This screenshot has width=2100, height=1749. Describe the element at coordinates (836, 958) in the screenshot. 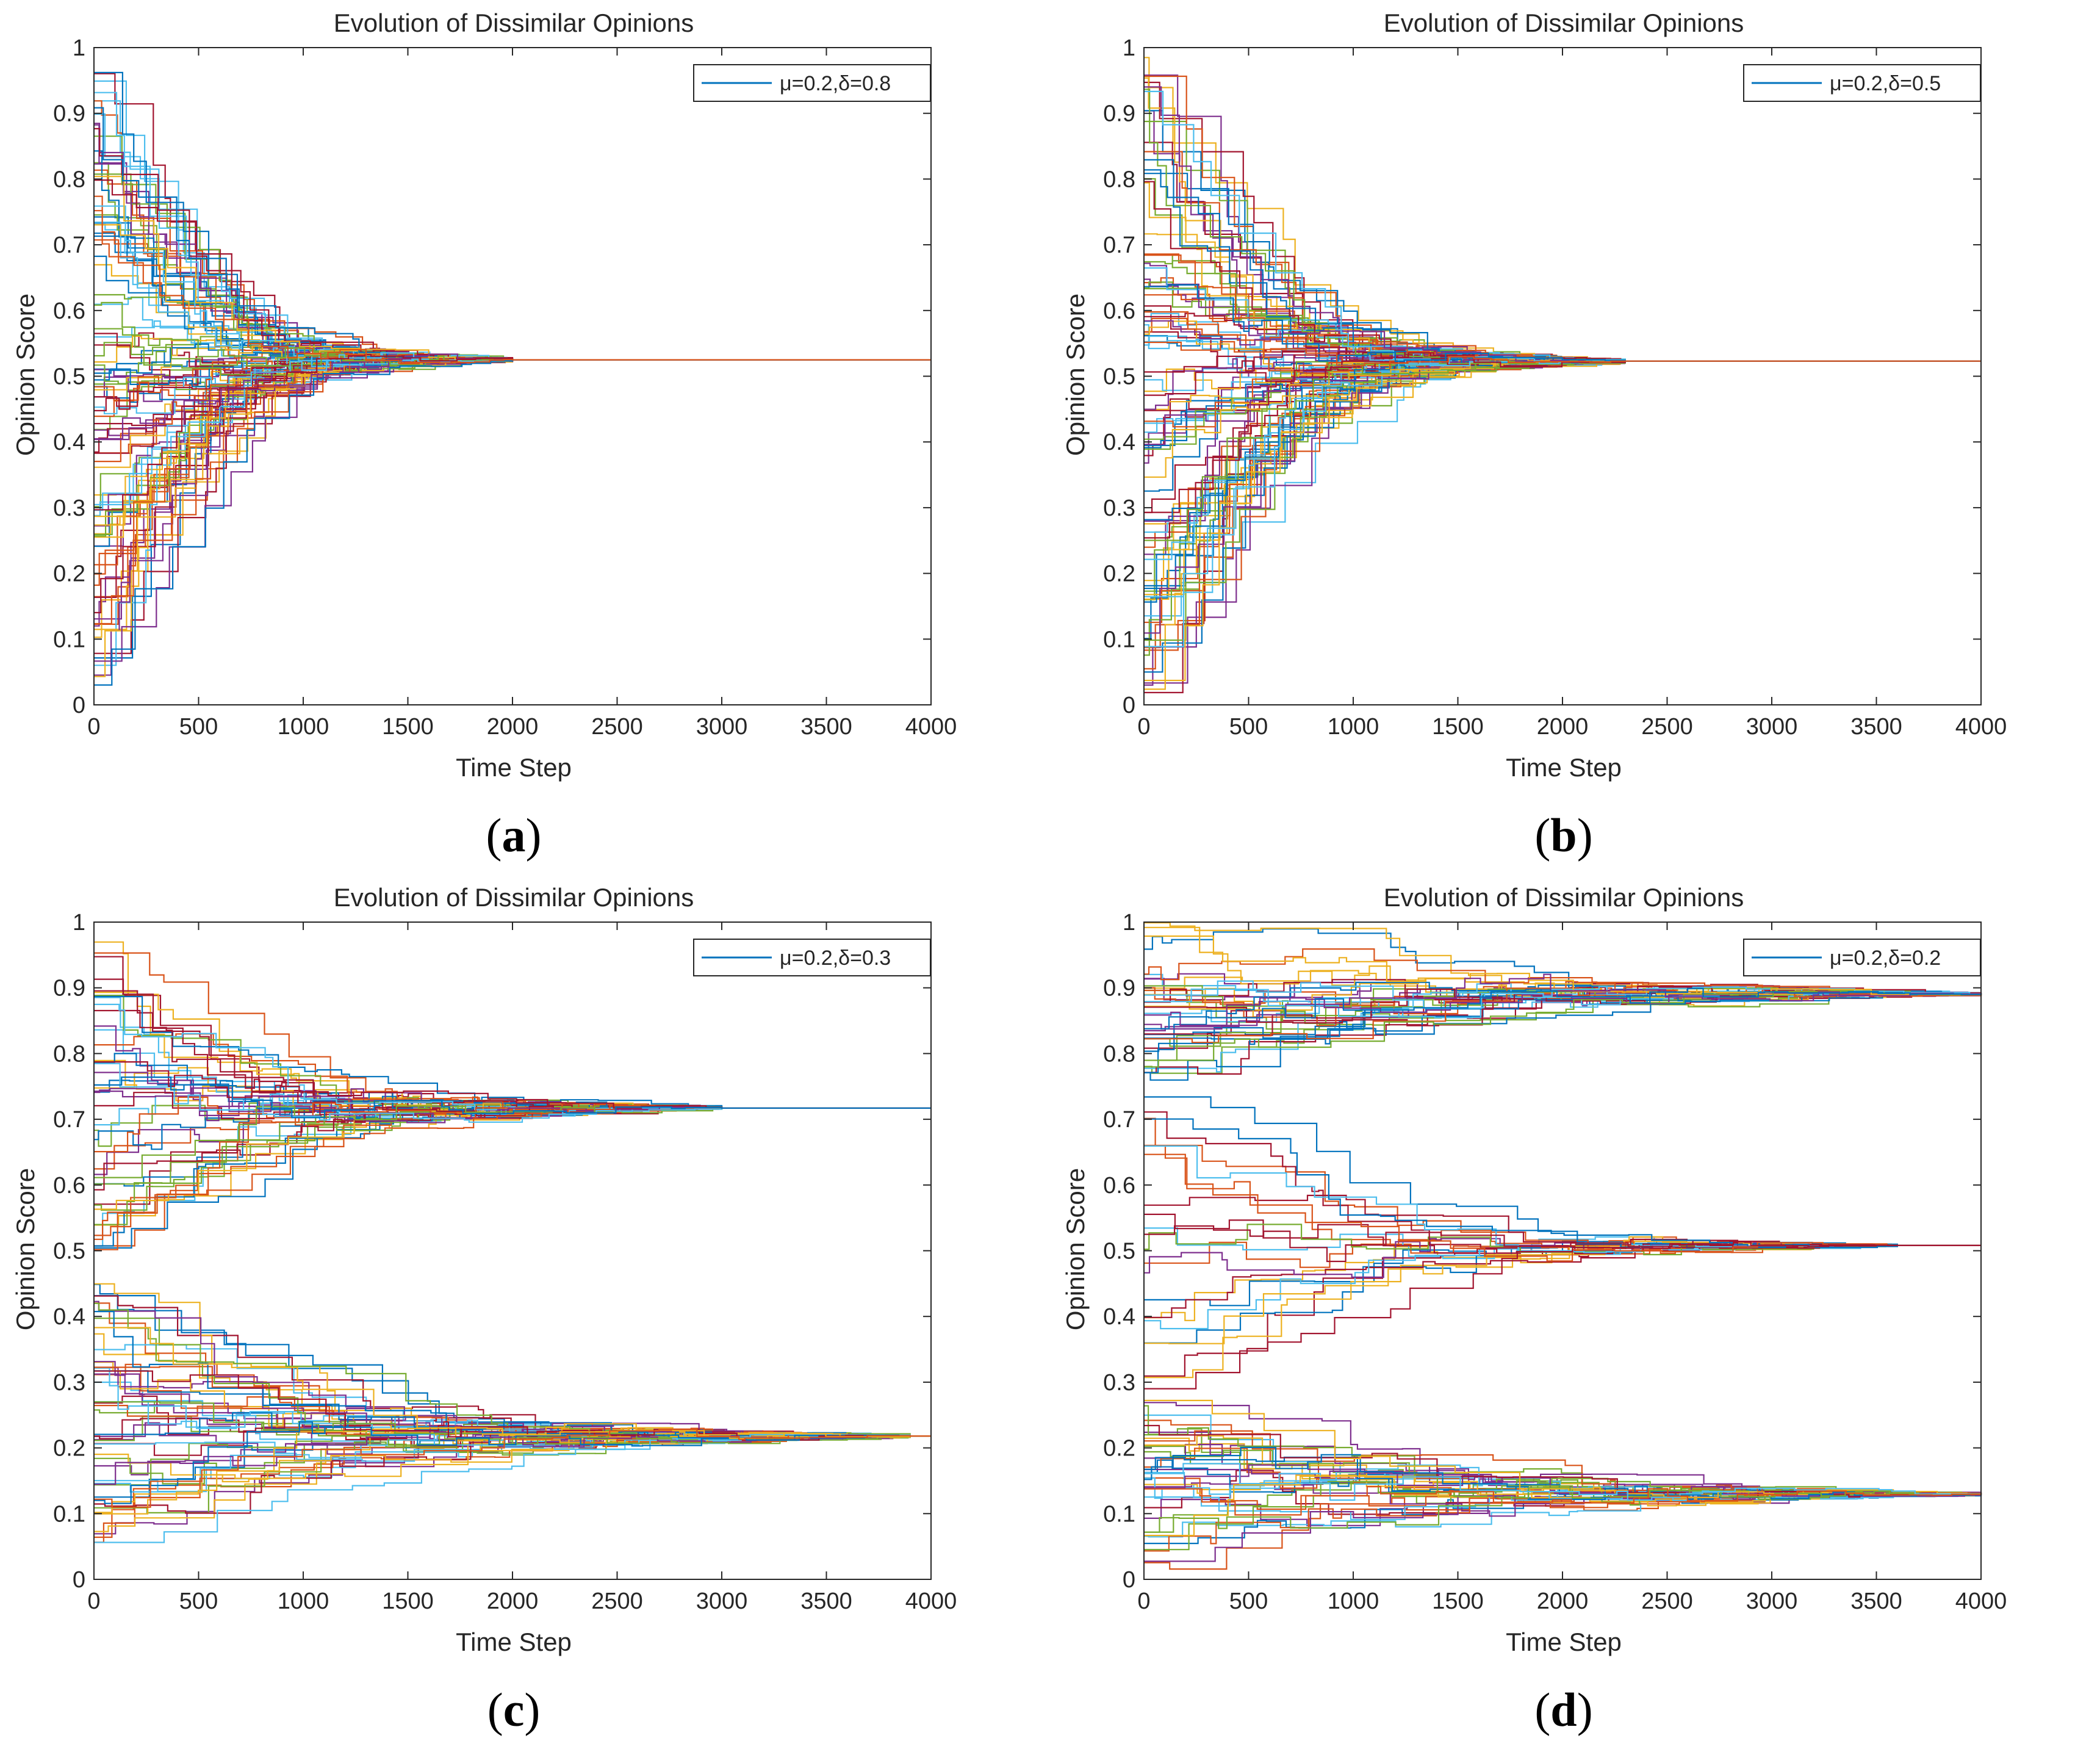

I see `legend-label: μ=0.2,δ=0.3` at that location.